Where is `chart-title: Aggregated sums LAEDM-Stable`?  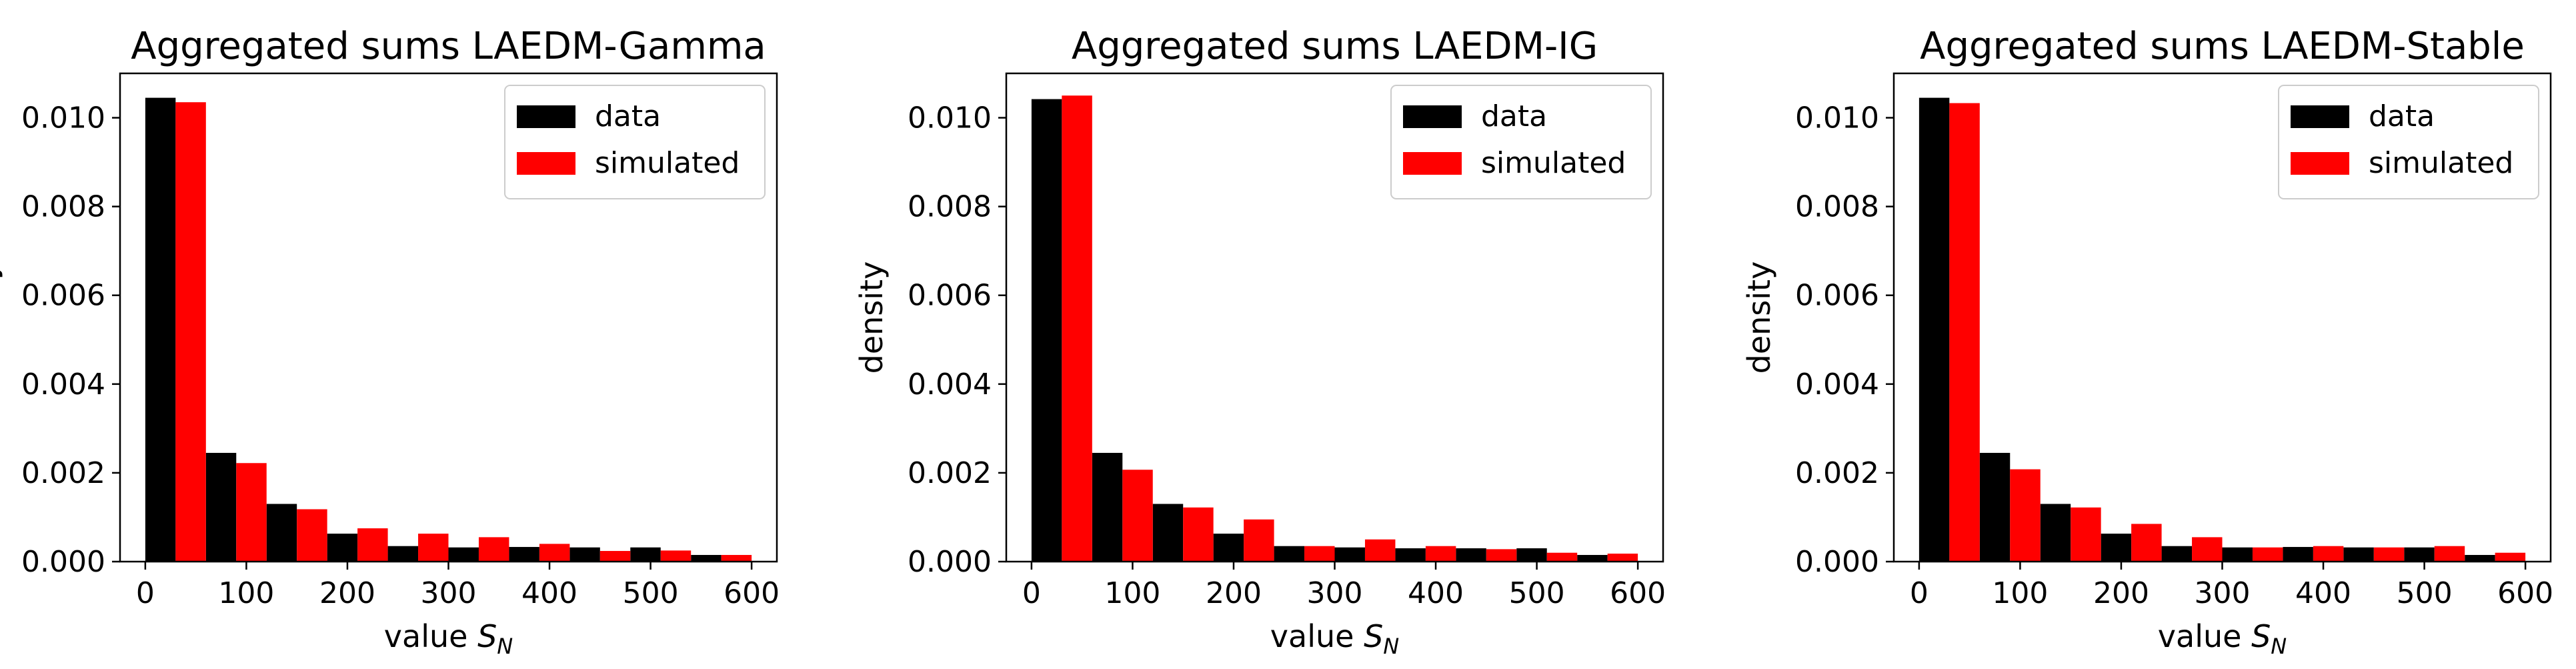
chart-title: Aggregated sums LAEDM-Stable is located at coordinates (2222, 46).